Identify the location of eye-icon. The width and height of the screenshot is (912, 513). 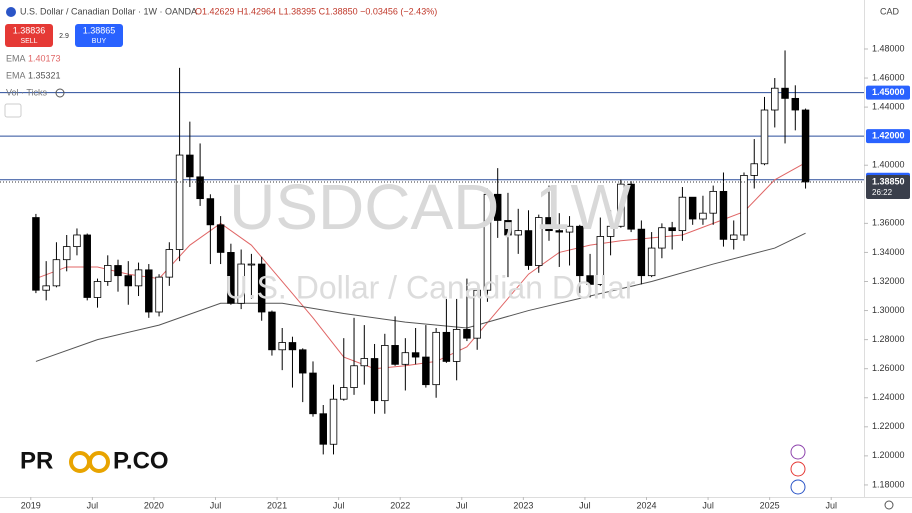
(60, 93).